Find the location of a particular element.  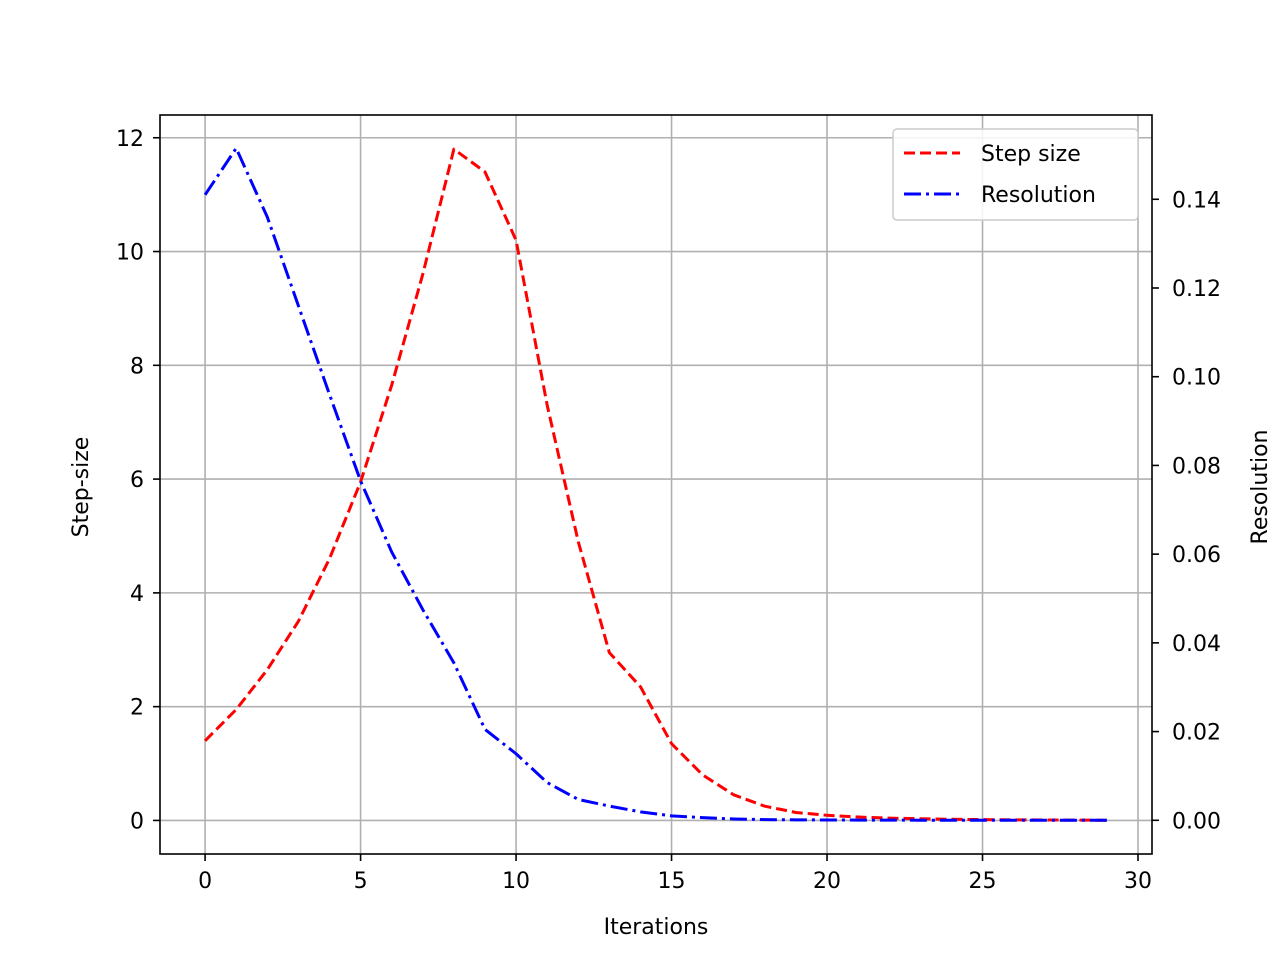

y2-tick-label: 0.10 is located at coordinates (1196, 378).